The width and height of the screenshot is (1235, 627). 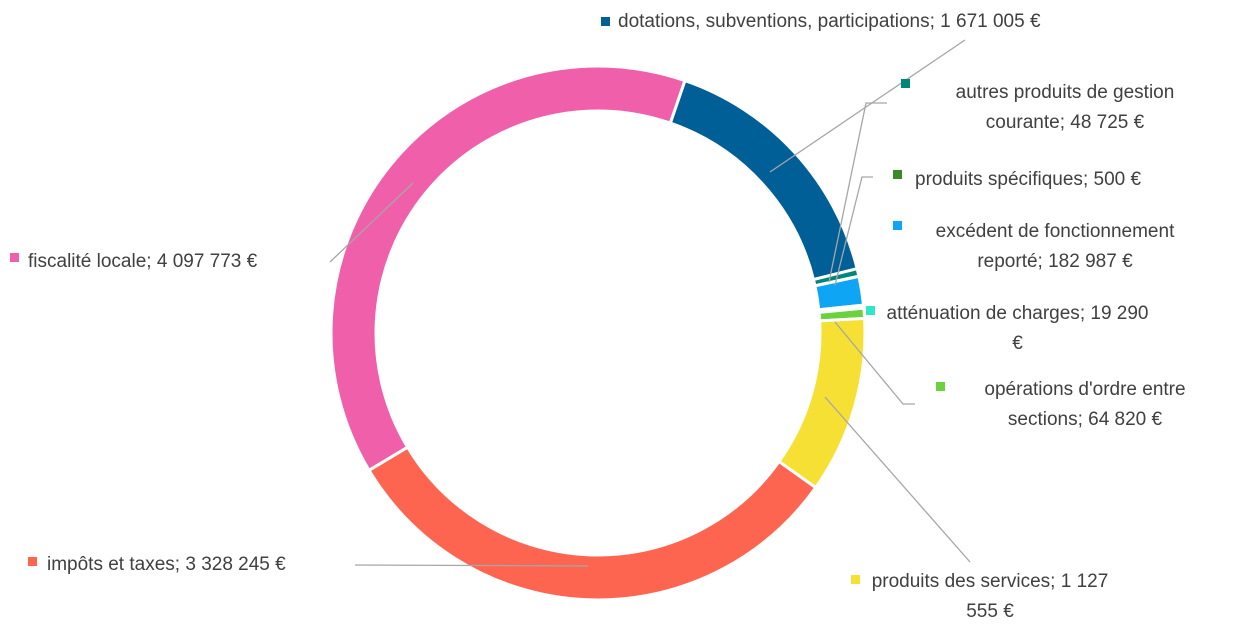 I want to click on label-value: 19 290 €, so click(x=1080, y=328).